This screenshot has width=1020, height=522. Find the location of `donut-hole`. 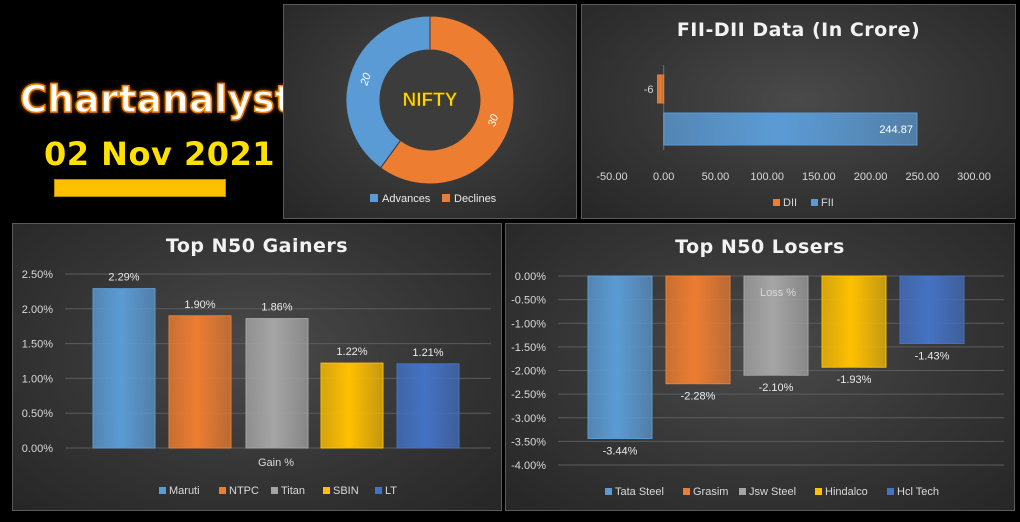

donut-hole is located at coordinates (430, 100).